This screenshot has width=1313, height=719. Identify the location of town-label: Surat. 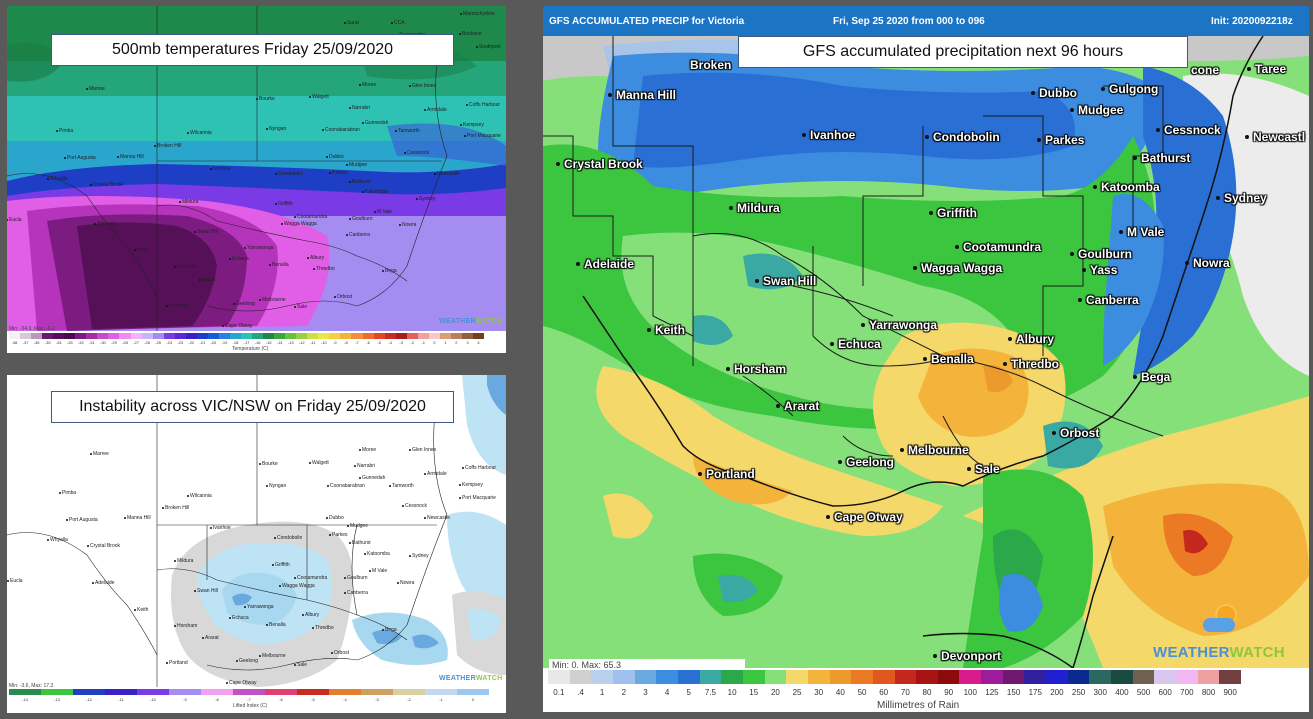
(353, 23).